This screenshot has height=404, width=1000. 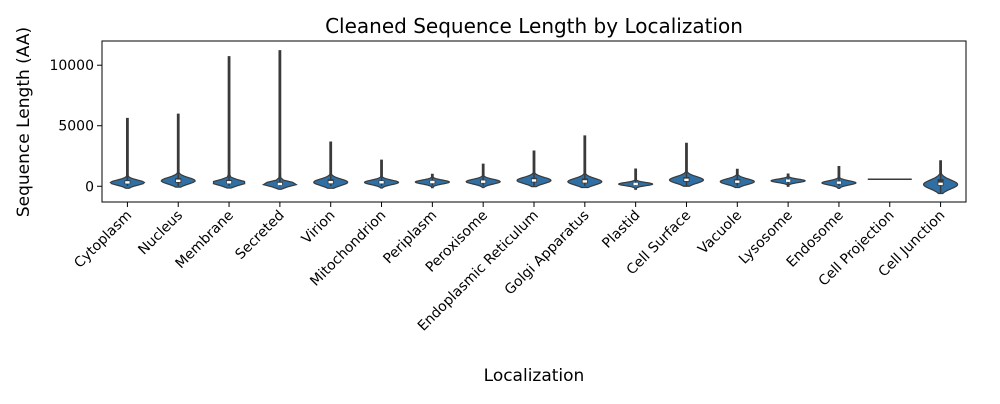 I want to click on x-tick-label: Golgi Apparatus, so click(x=547, y=253).